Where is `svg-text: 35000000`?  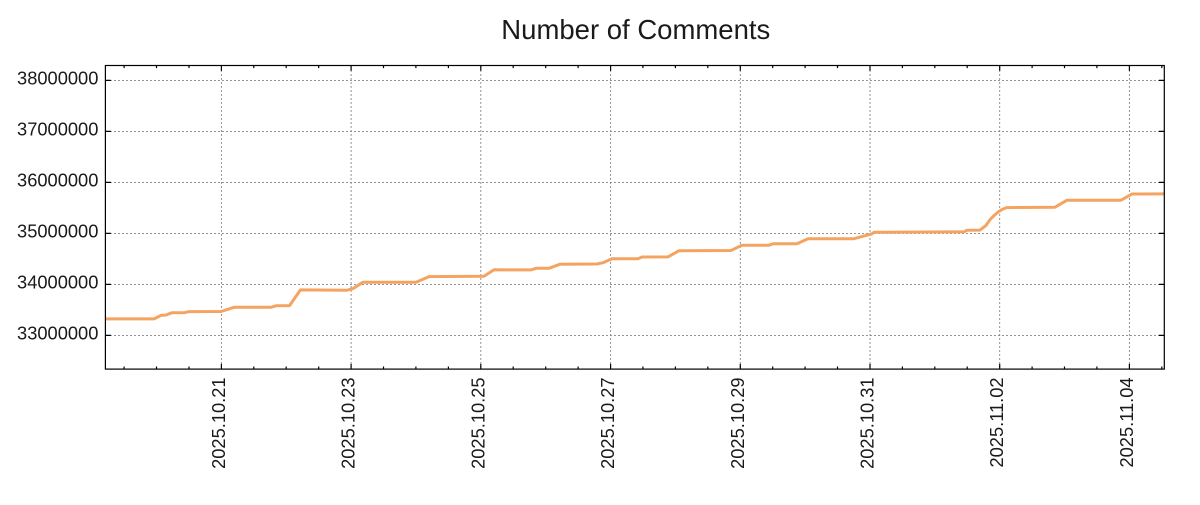 svg-text: 35000000 is located at coordinates (57, 231).